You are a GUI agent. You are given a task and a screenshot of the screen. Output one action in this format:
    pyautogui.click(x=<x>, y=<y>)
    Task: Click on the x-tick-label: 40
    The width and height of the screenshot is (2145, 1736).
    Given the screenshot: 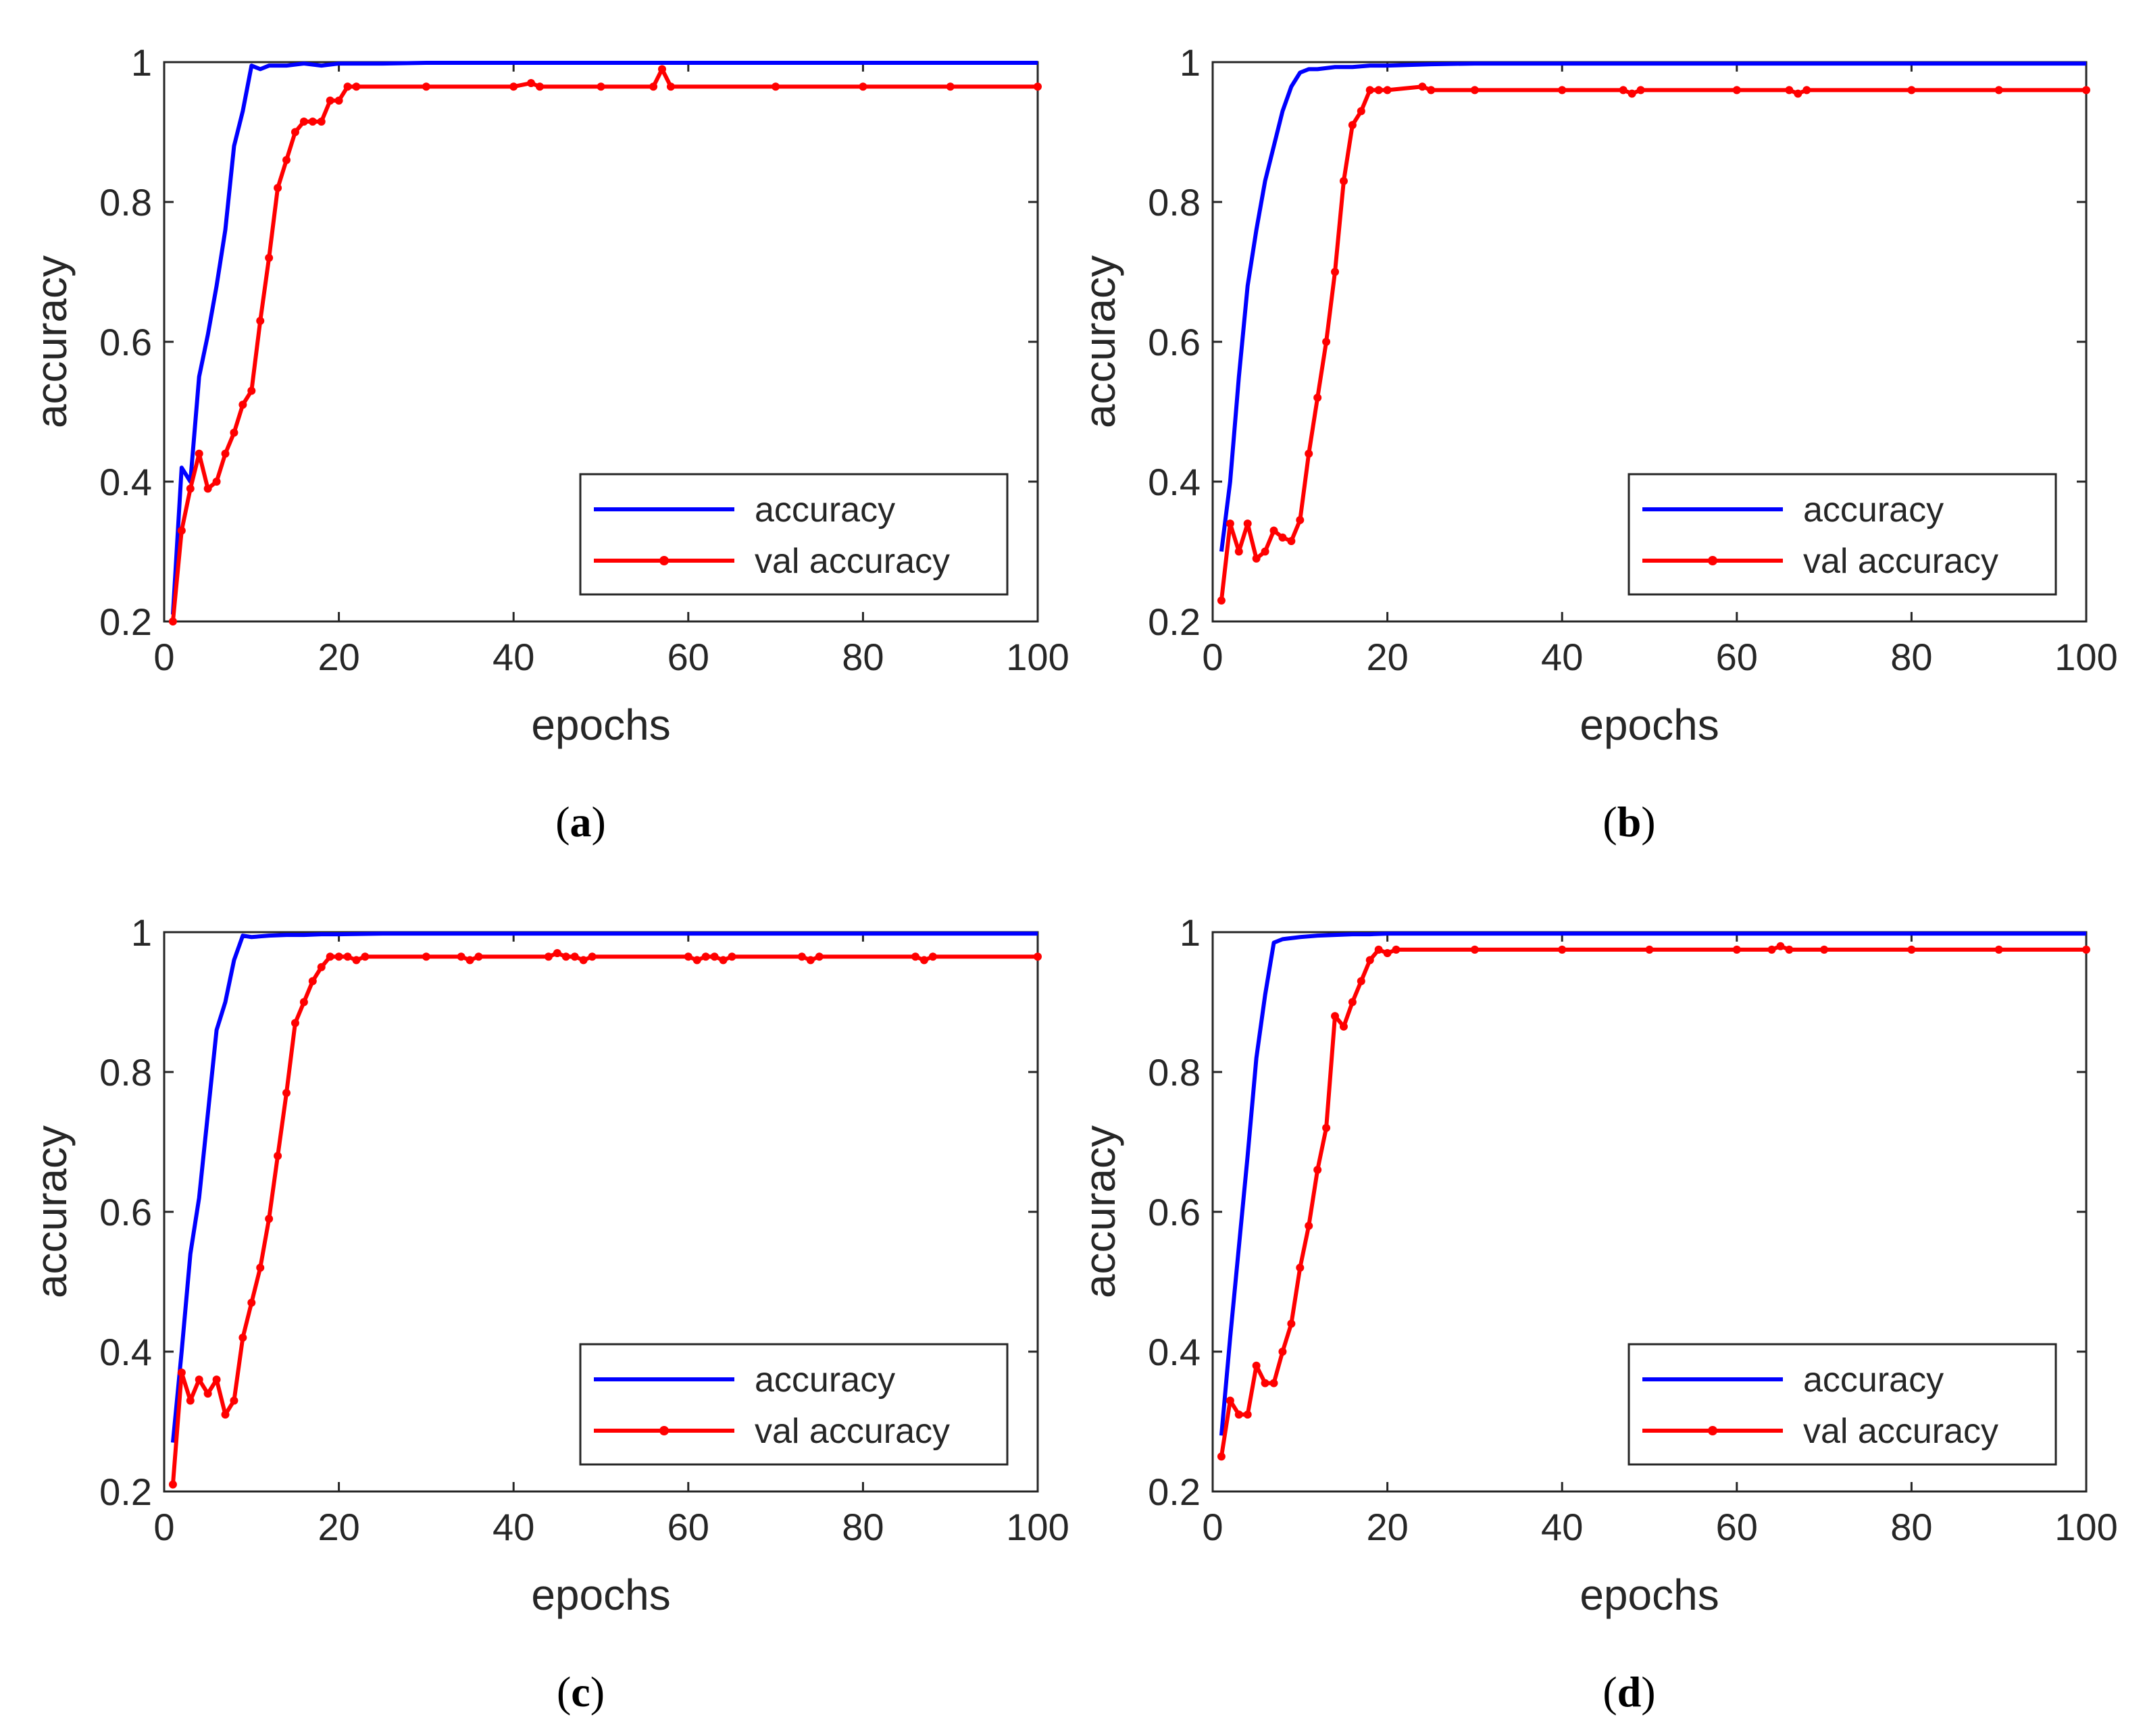 What is the action you would take?
    pyautogui.click(x=513, y=657)
    